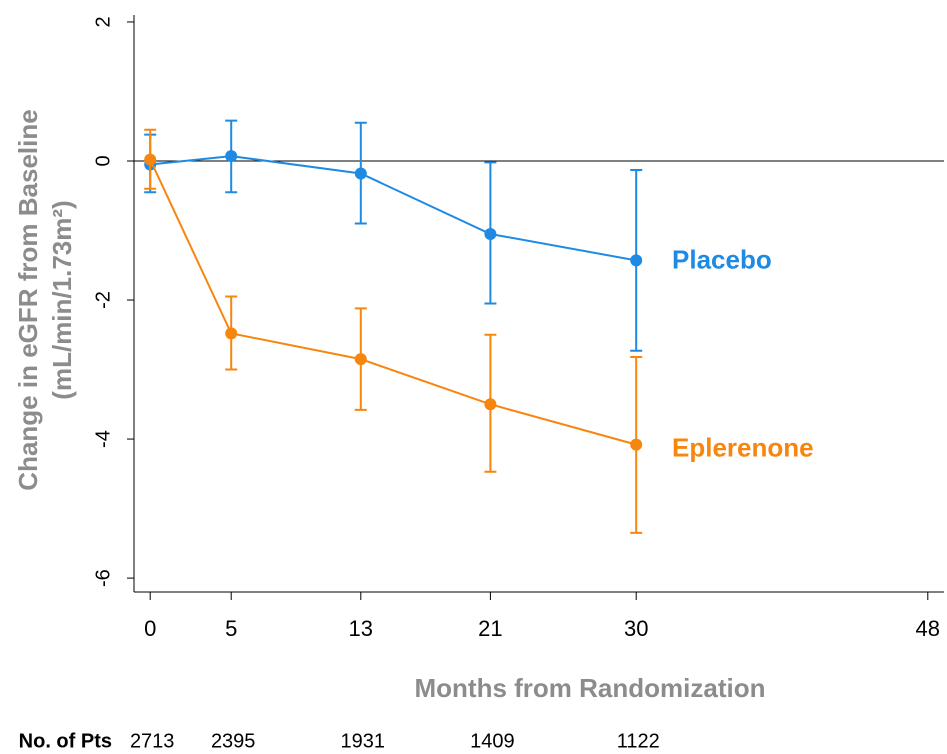  Describe the element at coordinates (928, 628) in the screenshot. I see `x-tick-label: 48` at that location.